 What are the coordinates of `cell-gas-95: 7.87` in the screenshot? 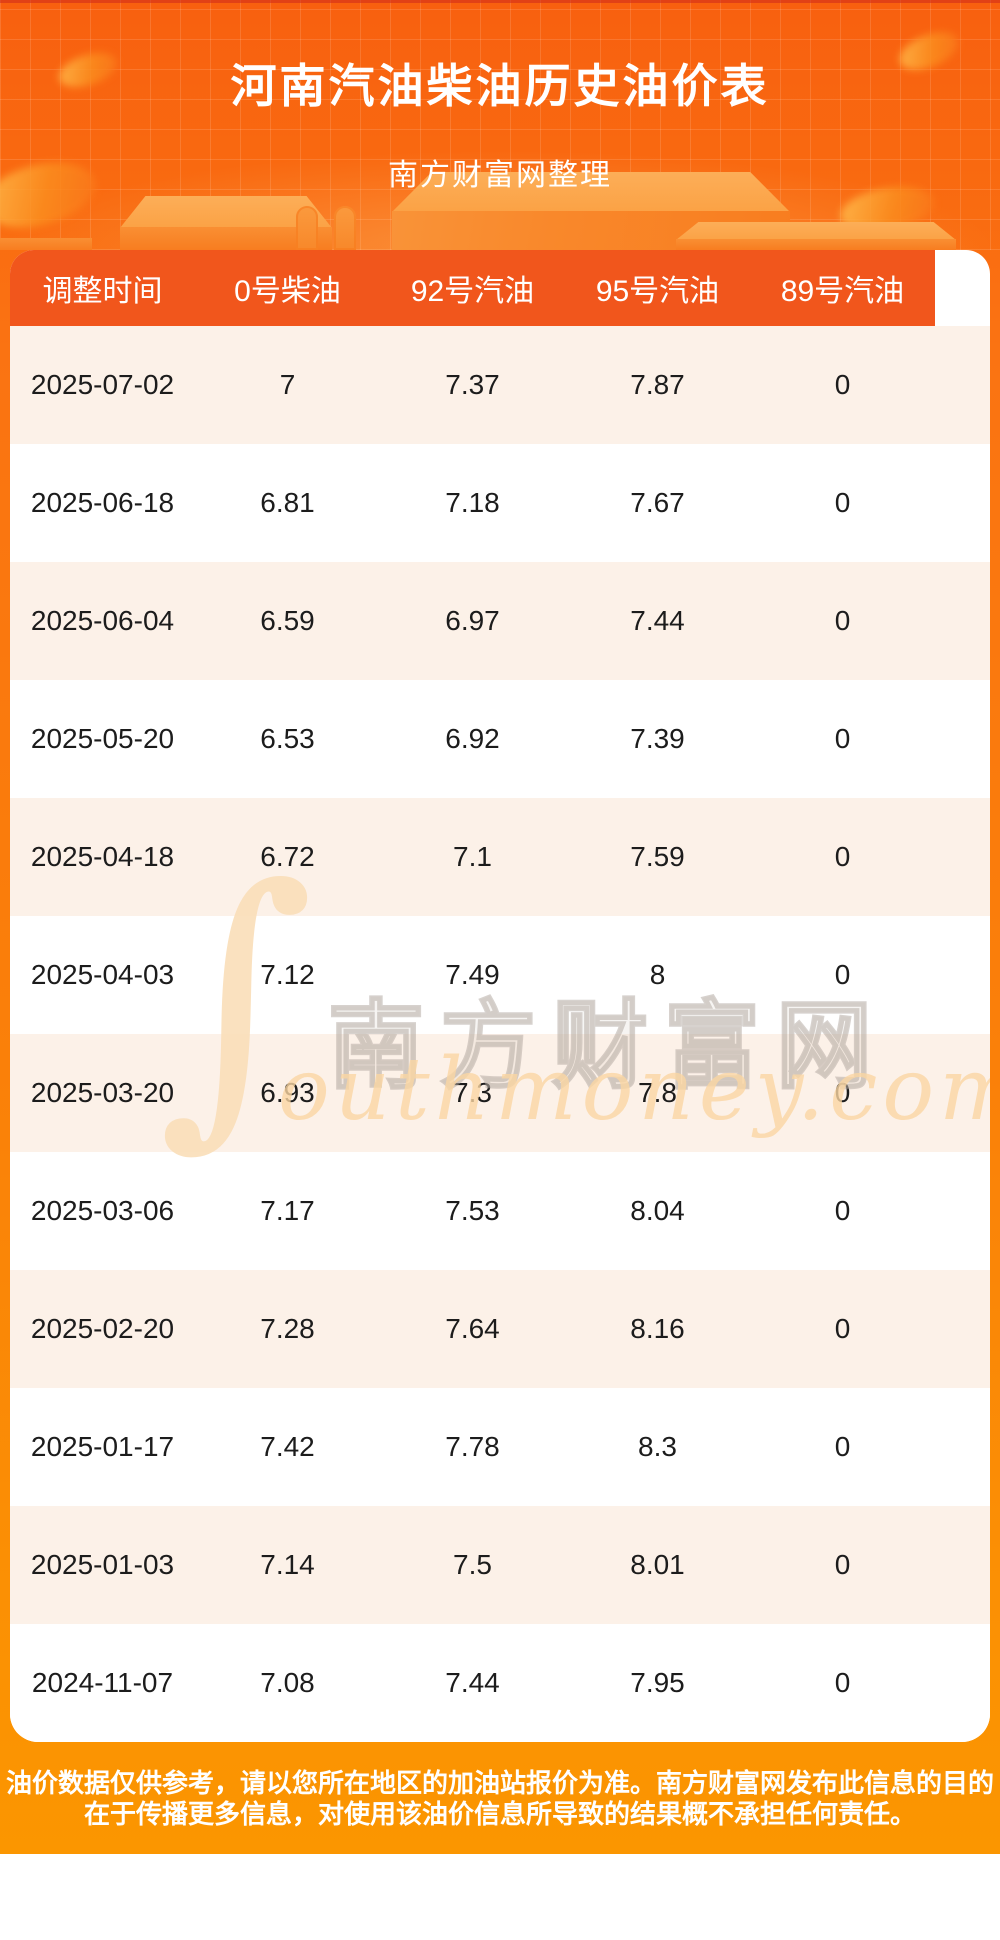 It's located at (657, 384).